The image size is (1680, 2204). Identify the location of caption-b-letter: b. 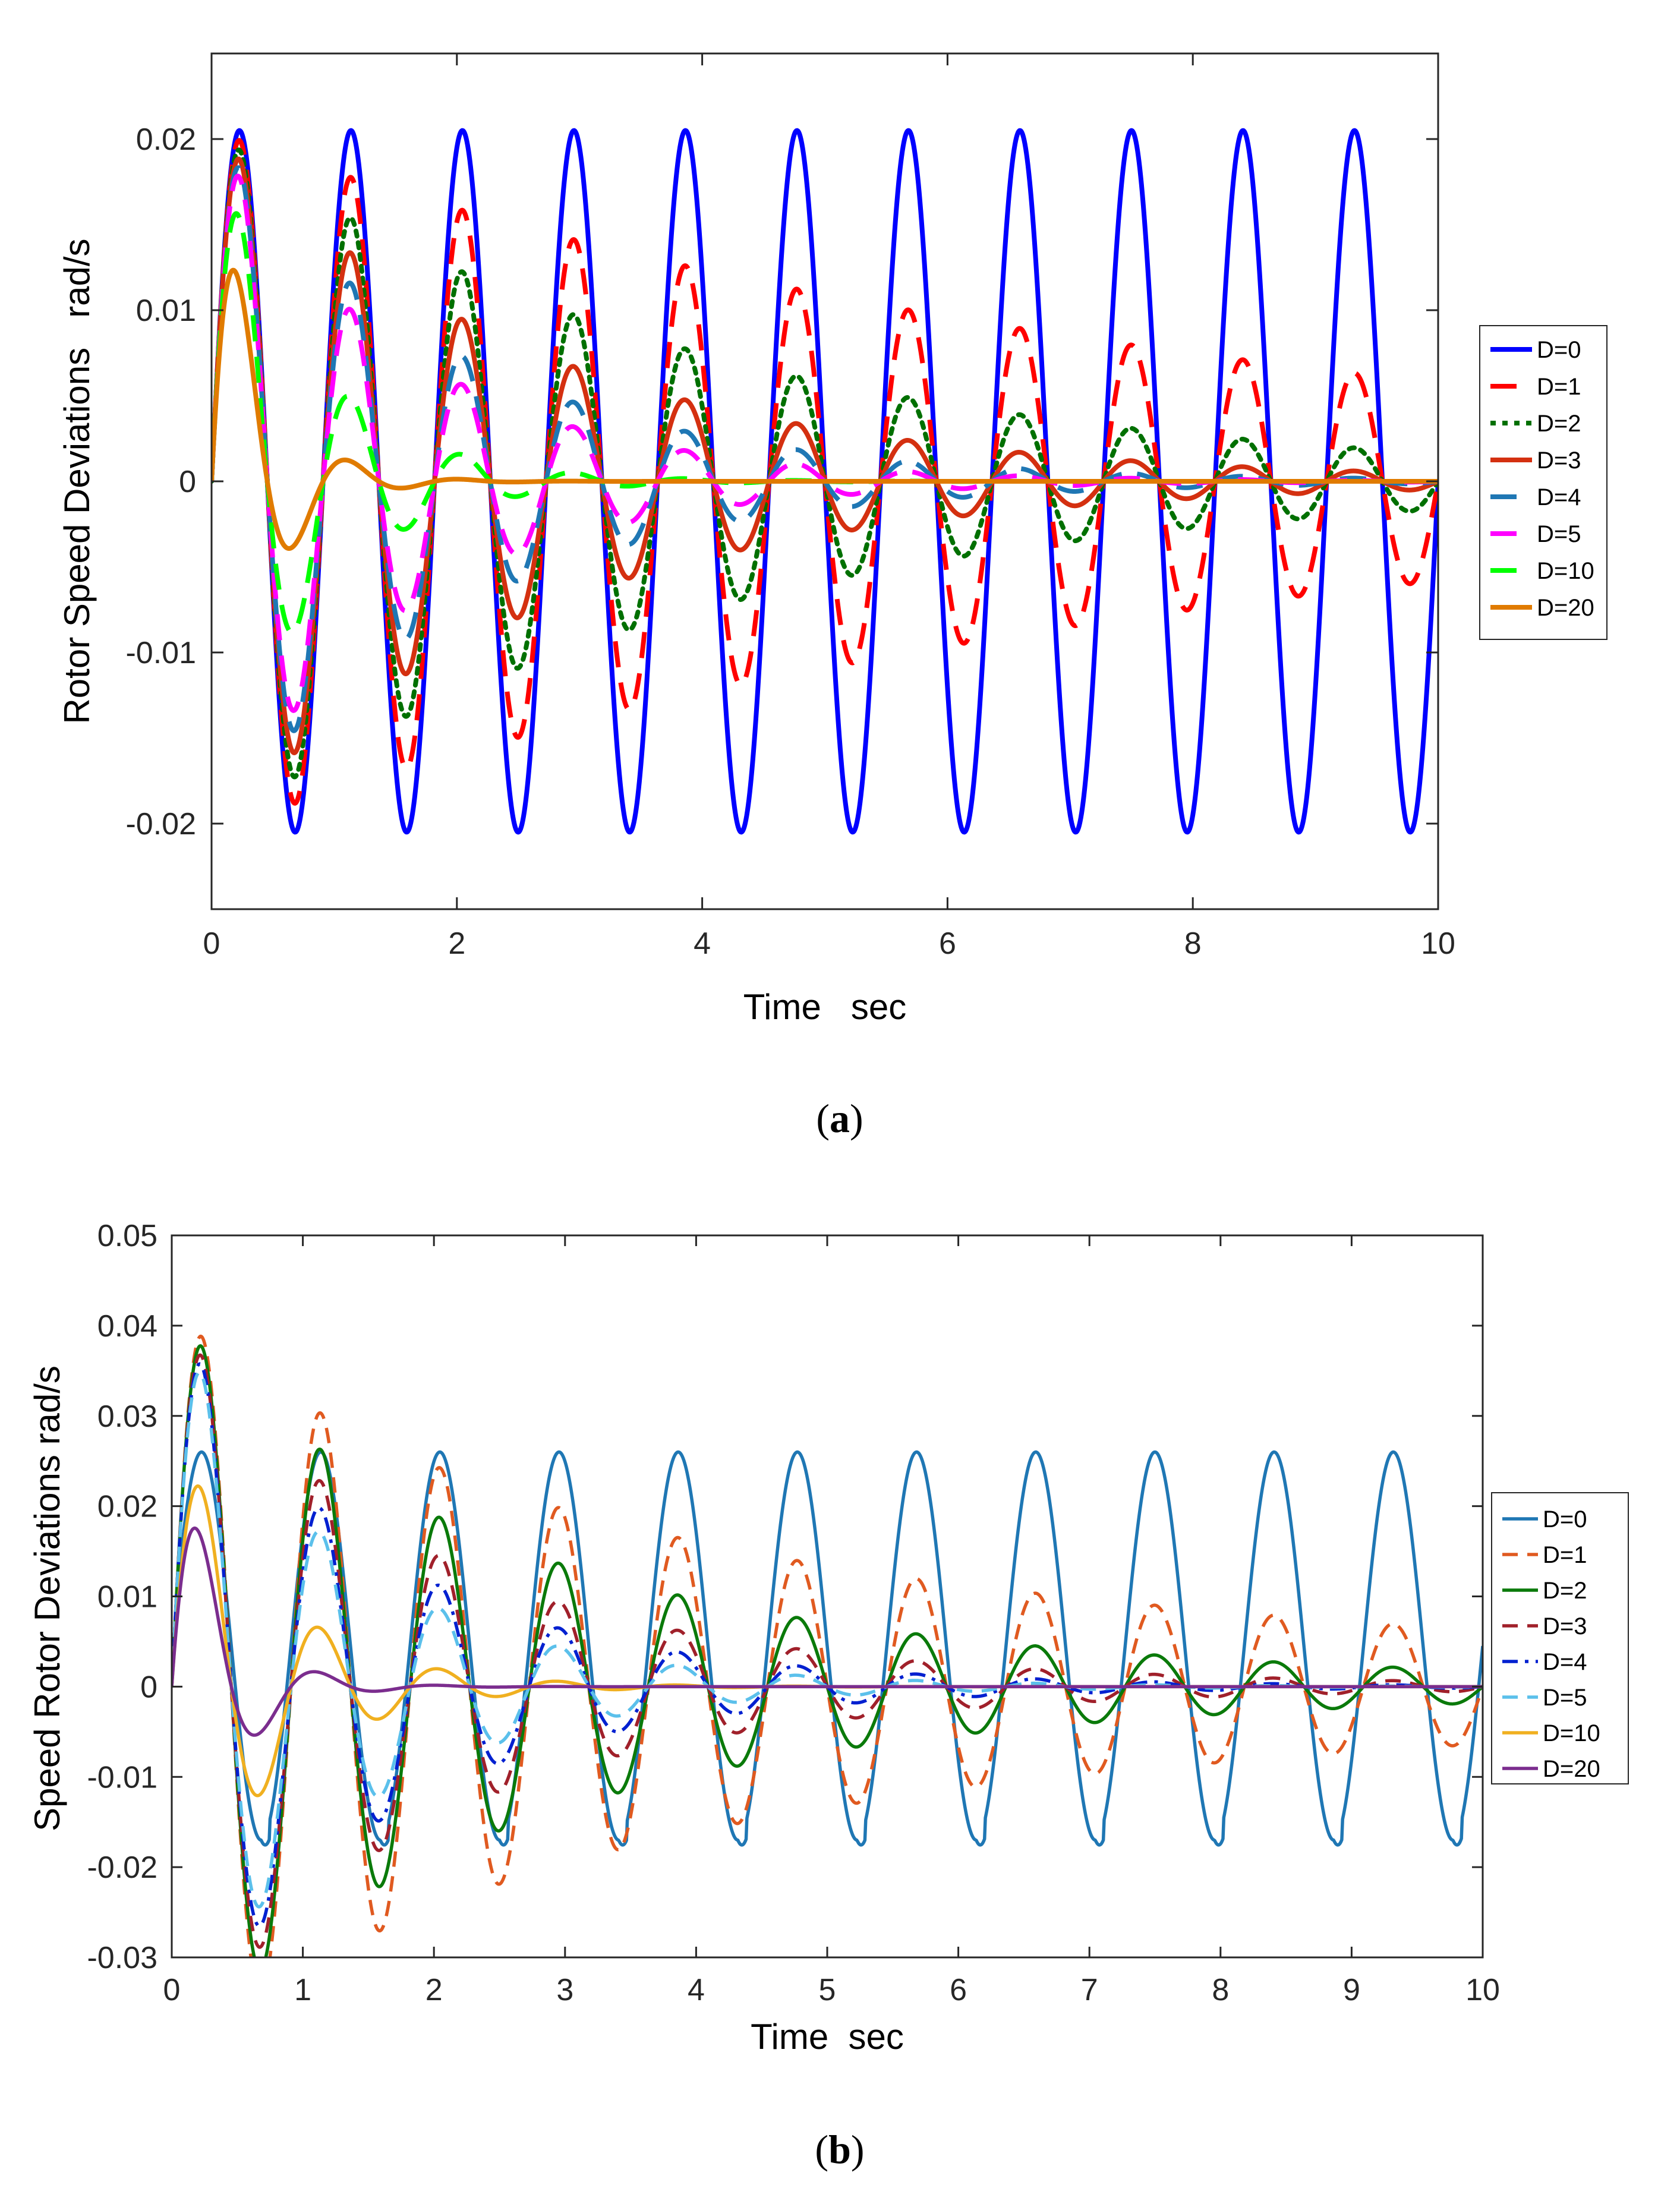
(839, 2149).